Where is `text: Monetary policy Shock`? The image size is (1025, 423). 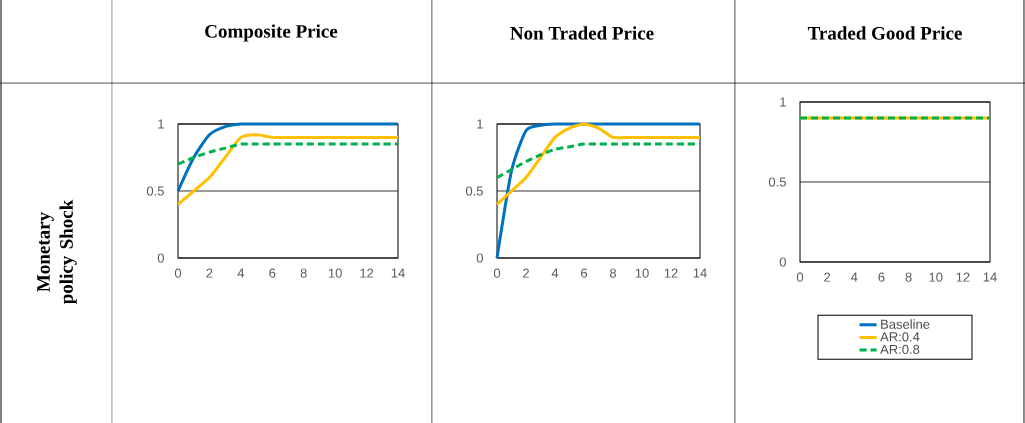 text: Monetary policy Shock is located at coordinates (57, 252).